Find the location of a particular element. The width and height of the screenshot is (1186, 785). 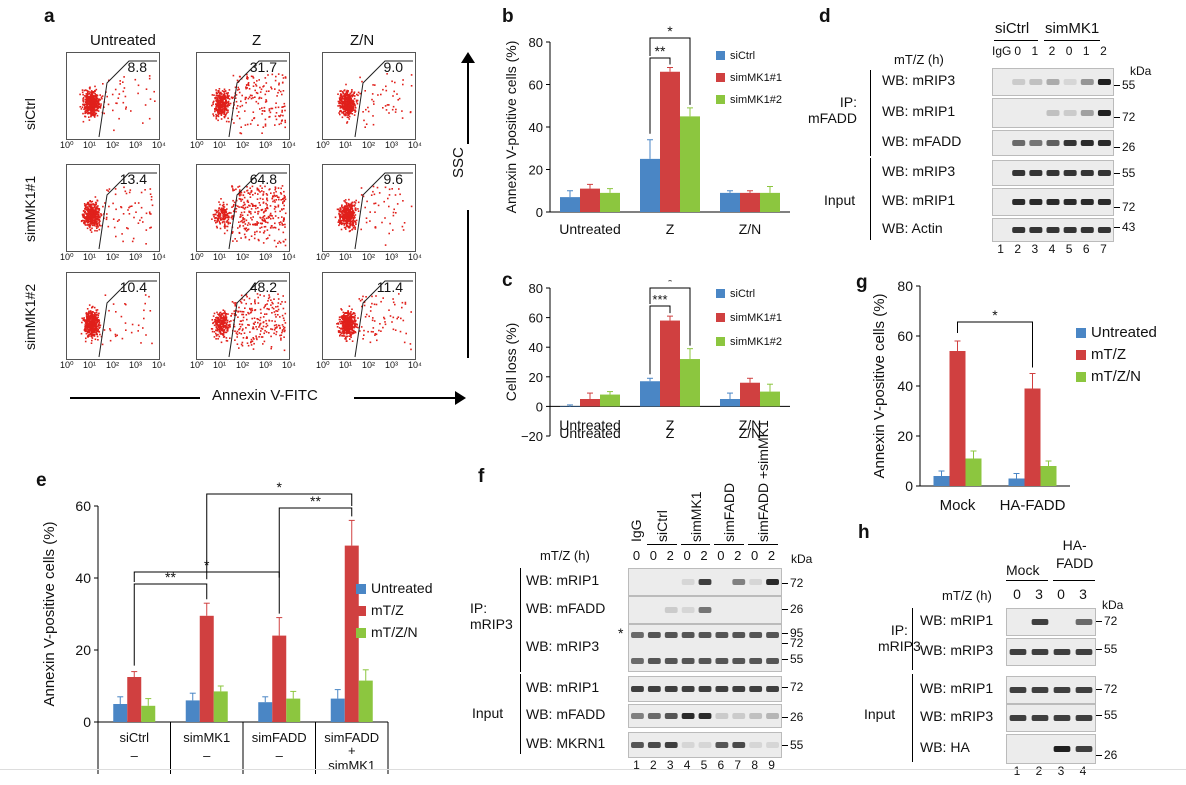

category-label: Z is located at coordinates (670, 433).